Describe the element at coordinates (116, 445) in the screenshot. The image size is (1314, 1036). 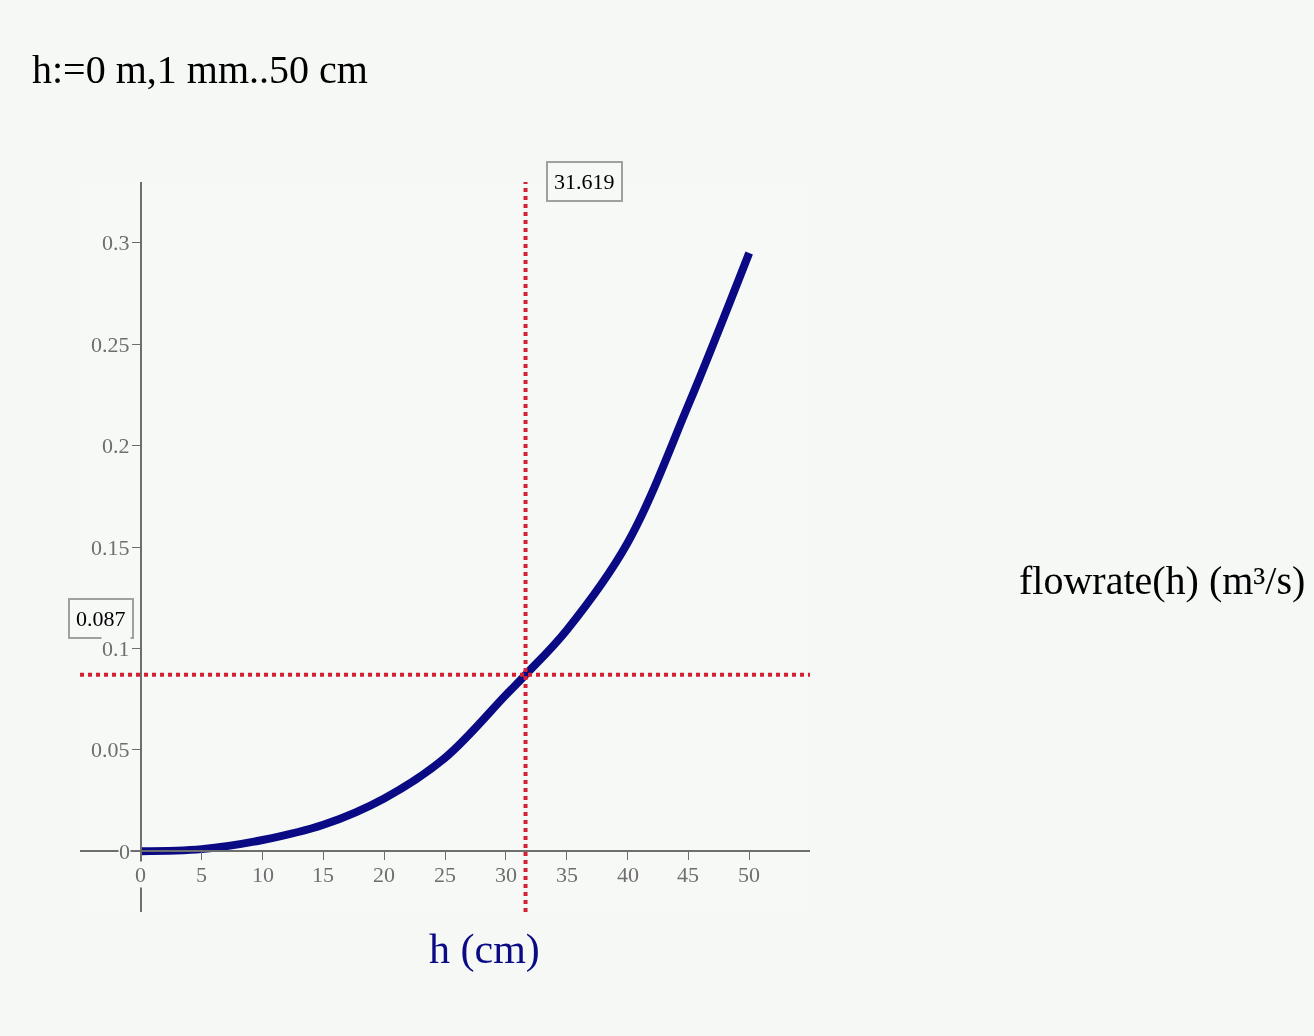
I see `y-tick-label: 0.2` at that location.